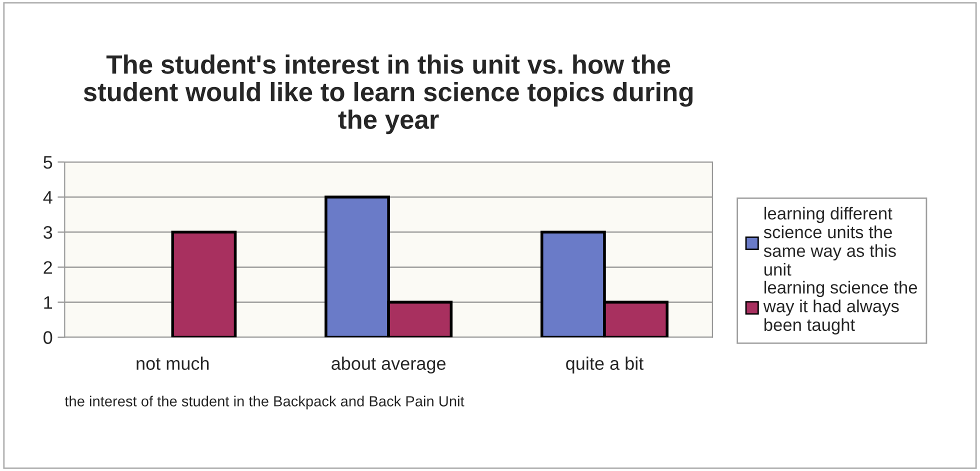  What do you see at coordinates (48, 232) in the screenshot?
I see `y-tick-label: 3` at bounding box center [48, 232].